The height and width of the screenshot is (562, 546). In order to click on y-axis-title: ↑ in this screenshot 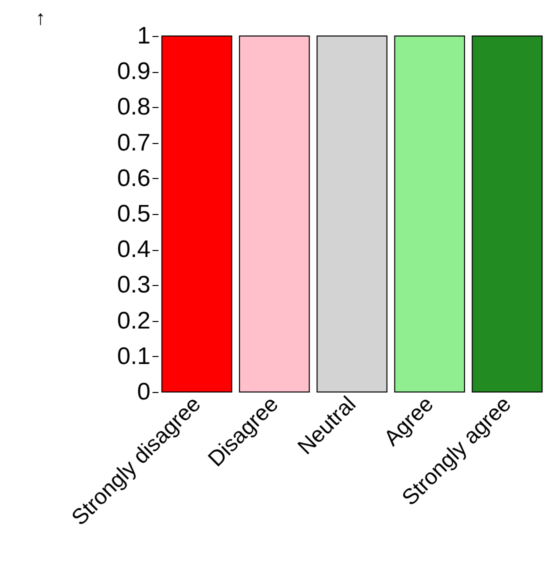, I will do `click(41, 19)`.